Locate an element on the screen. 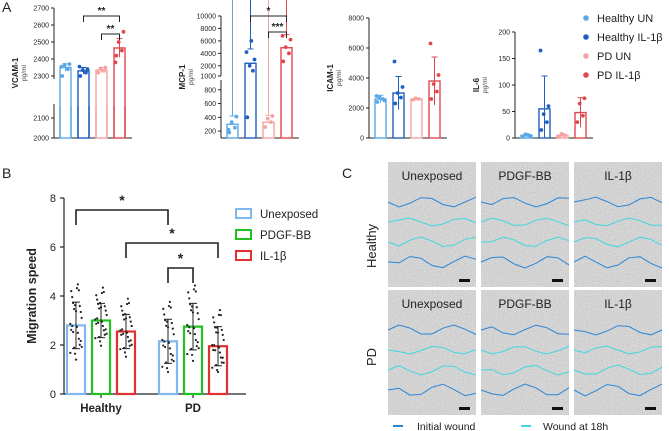 Image resolution: width=669 pixels, height=431 pixels. micrograph-title-healthy-unexposed: Unexposed is located at coordinates (432, 176).